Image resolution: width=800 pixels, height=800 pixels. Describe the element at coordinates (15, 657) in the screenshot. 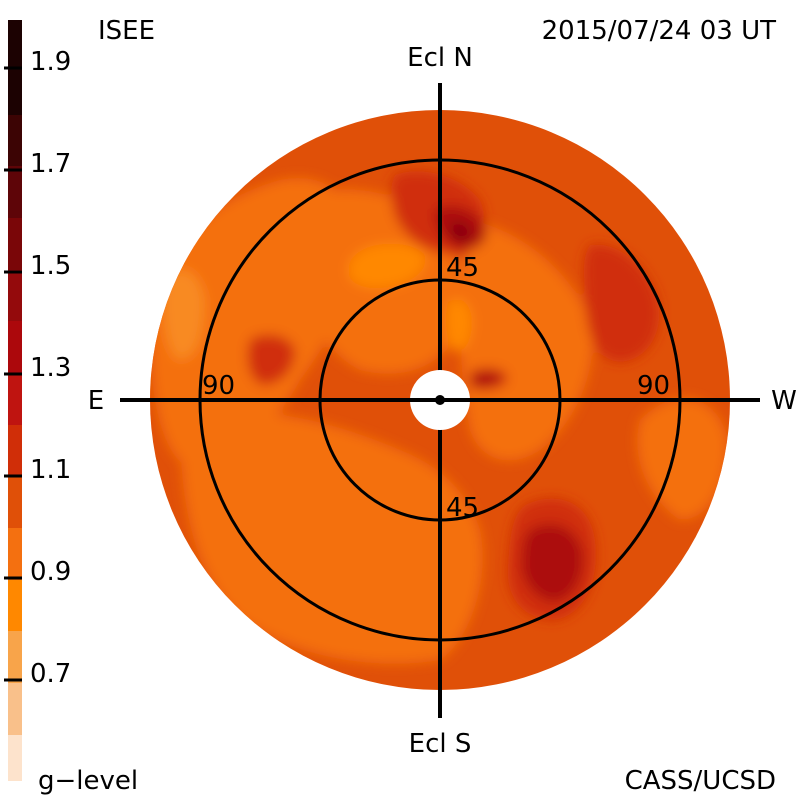

I see `colorbar-band-0.8` at that location.